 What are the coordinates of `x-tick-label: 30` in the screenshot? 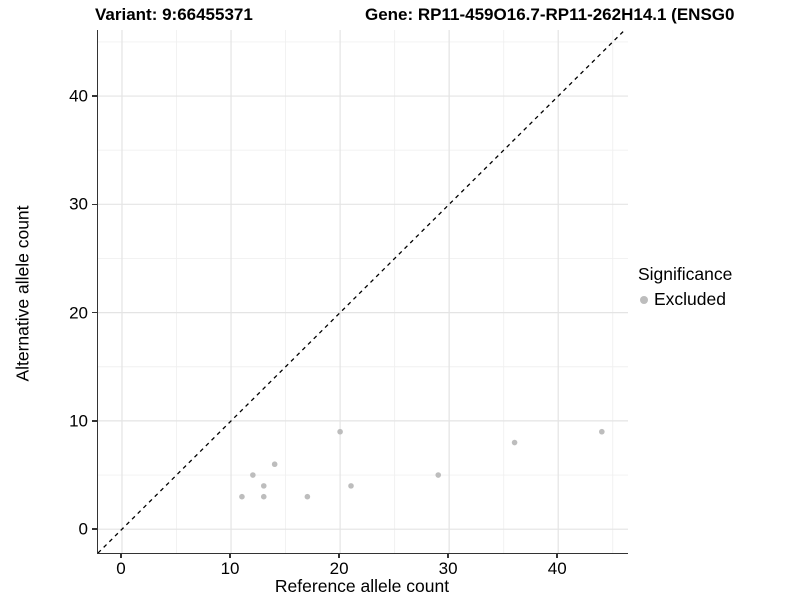 It's located at (448, 568).